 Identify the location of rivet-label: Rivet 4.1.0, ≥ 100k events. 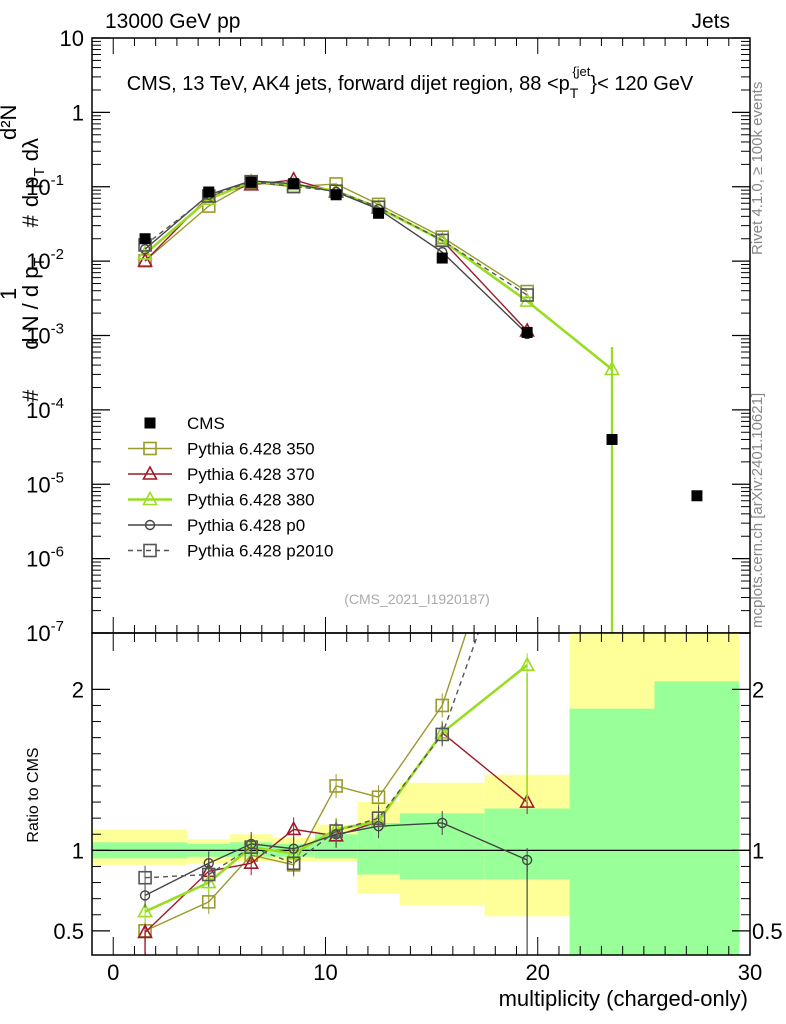
(757, 168).